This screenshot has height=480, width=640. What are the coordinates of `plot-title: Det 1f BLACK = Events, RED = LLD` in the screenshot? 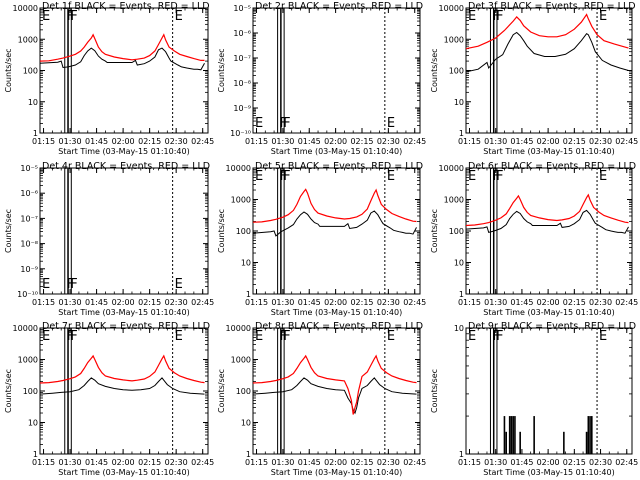 It's located at (126, 6).